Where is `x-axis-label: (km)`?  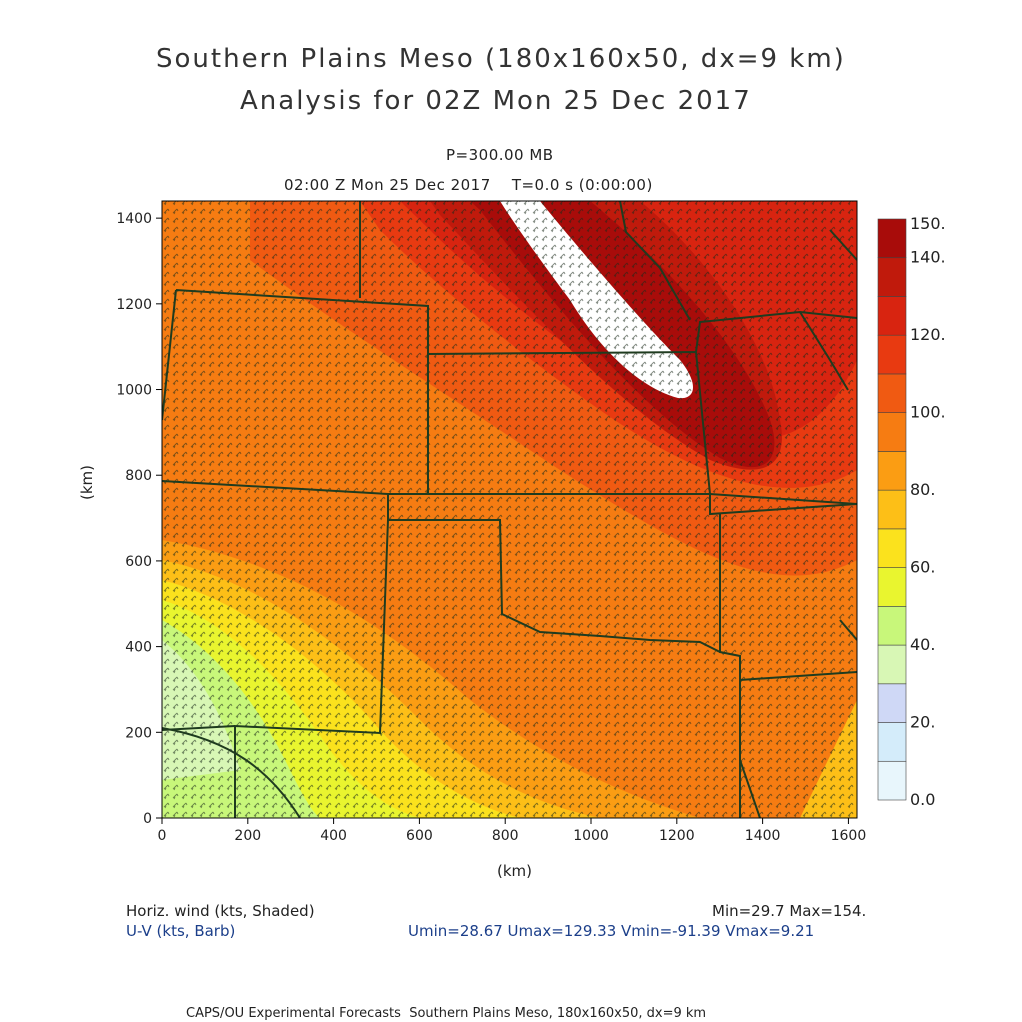
x-axis-label: (km) is located at coordinates (515, 871).